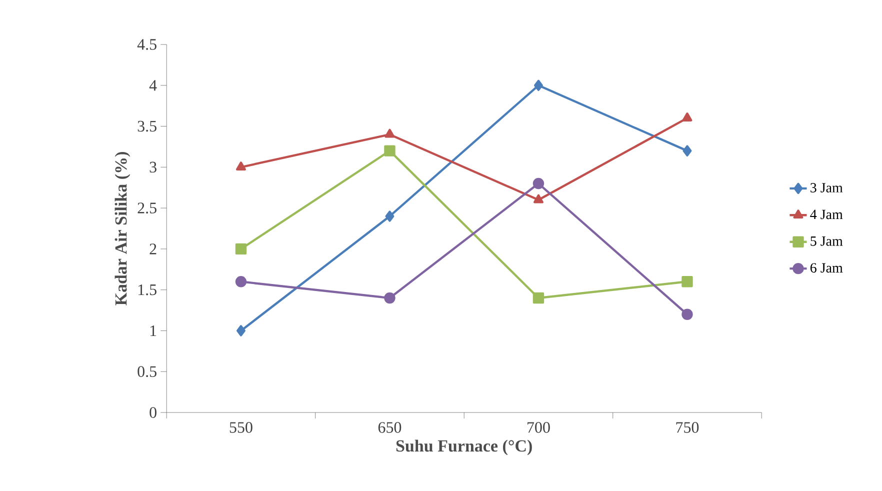 The image size is (882, 491). Describe the element at coordinates (153, 167) in the screenshot. I see `y-tick-label: 3` at that location.